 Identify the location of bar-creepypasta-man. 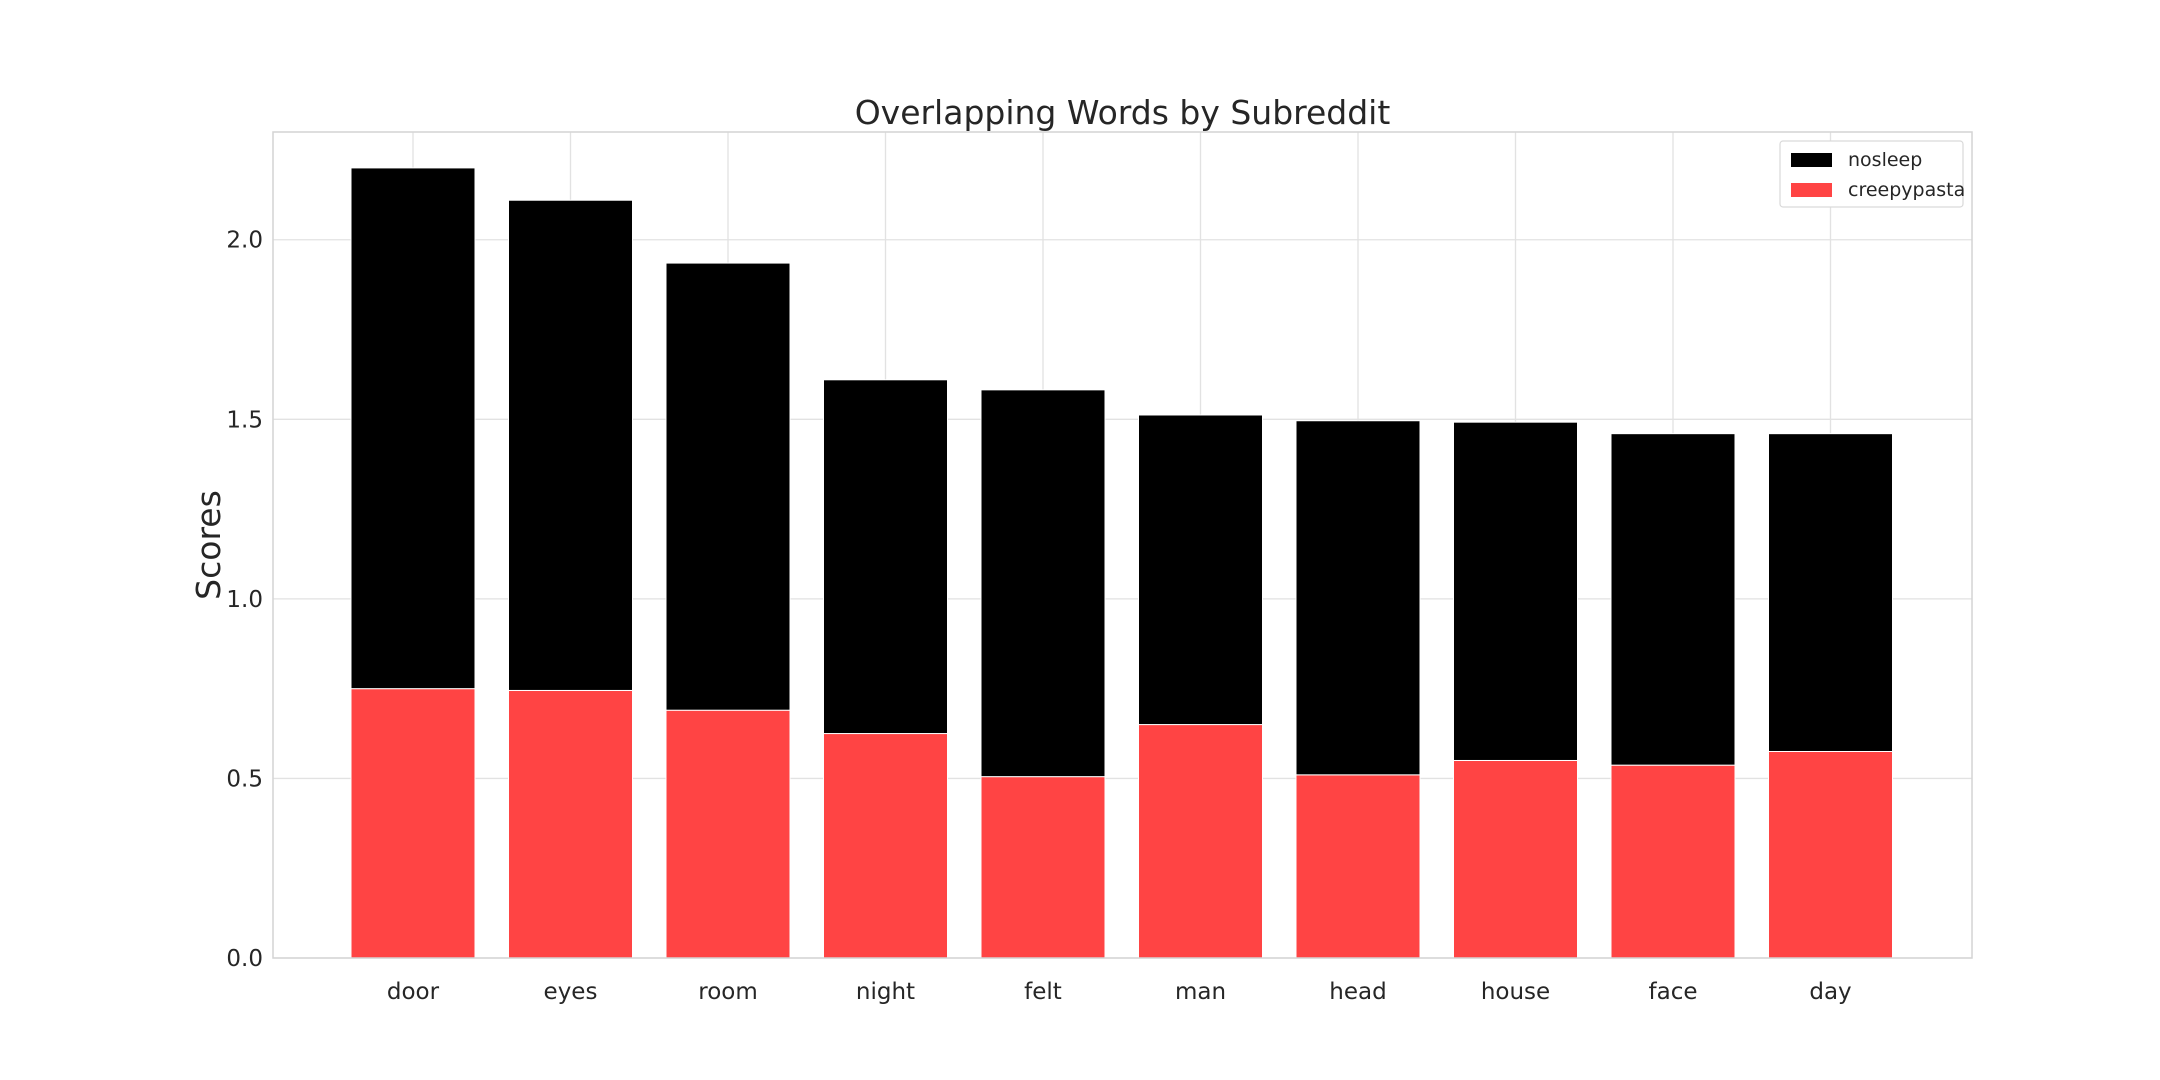
(1200, 841).